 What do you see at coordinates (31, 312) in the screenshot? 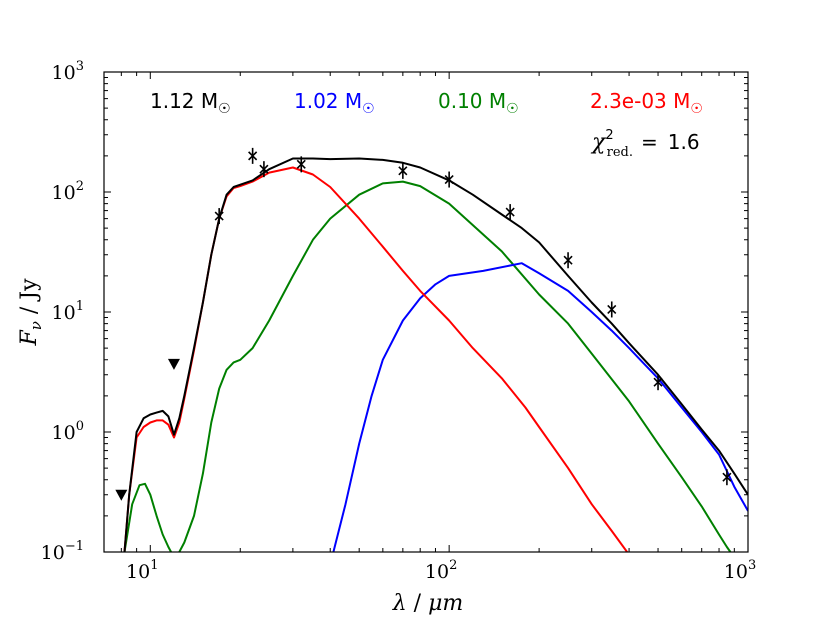
I see `y-axis-label: Fν / Jy` at bounding box center [31, 312].